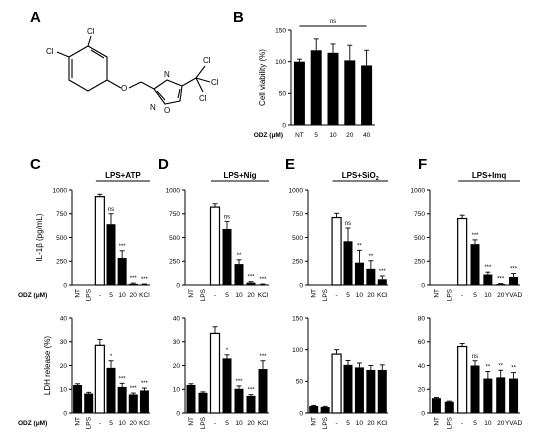  What do you see at coordinates (268, 135) in the screenshot?
I see `x-prefix-label: ODZ (μM)` at bounding box center [268, 135].